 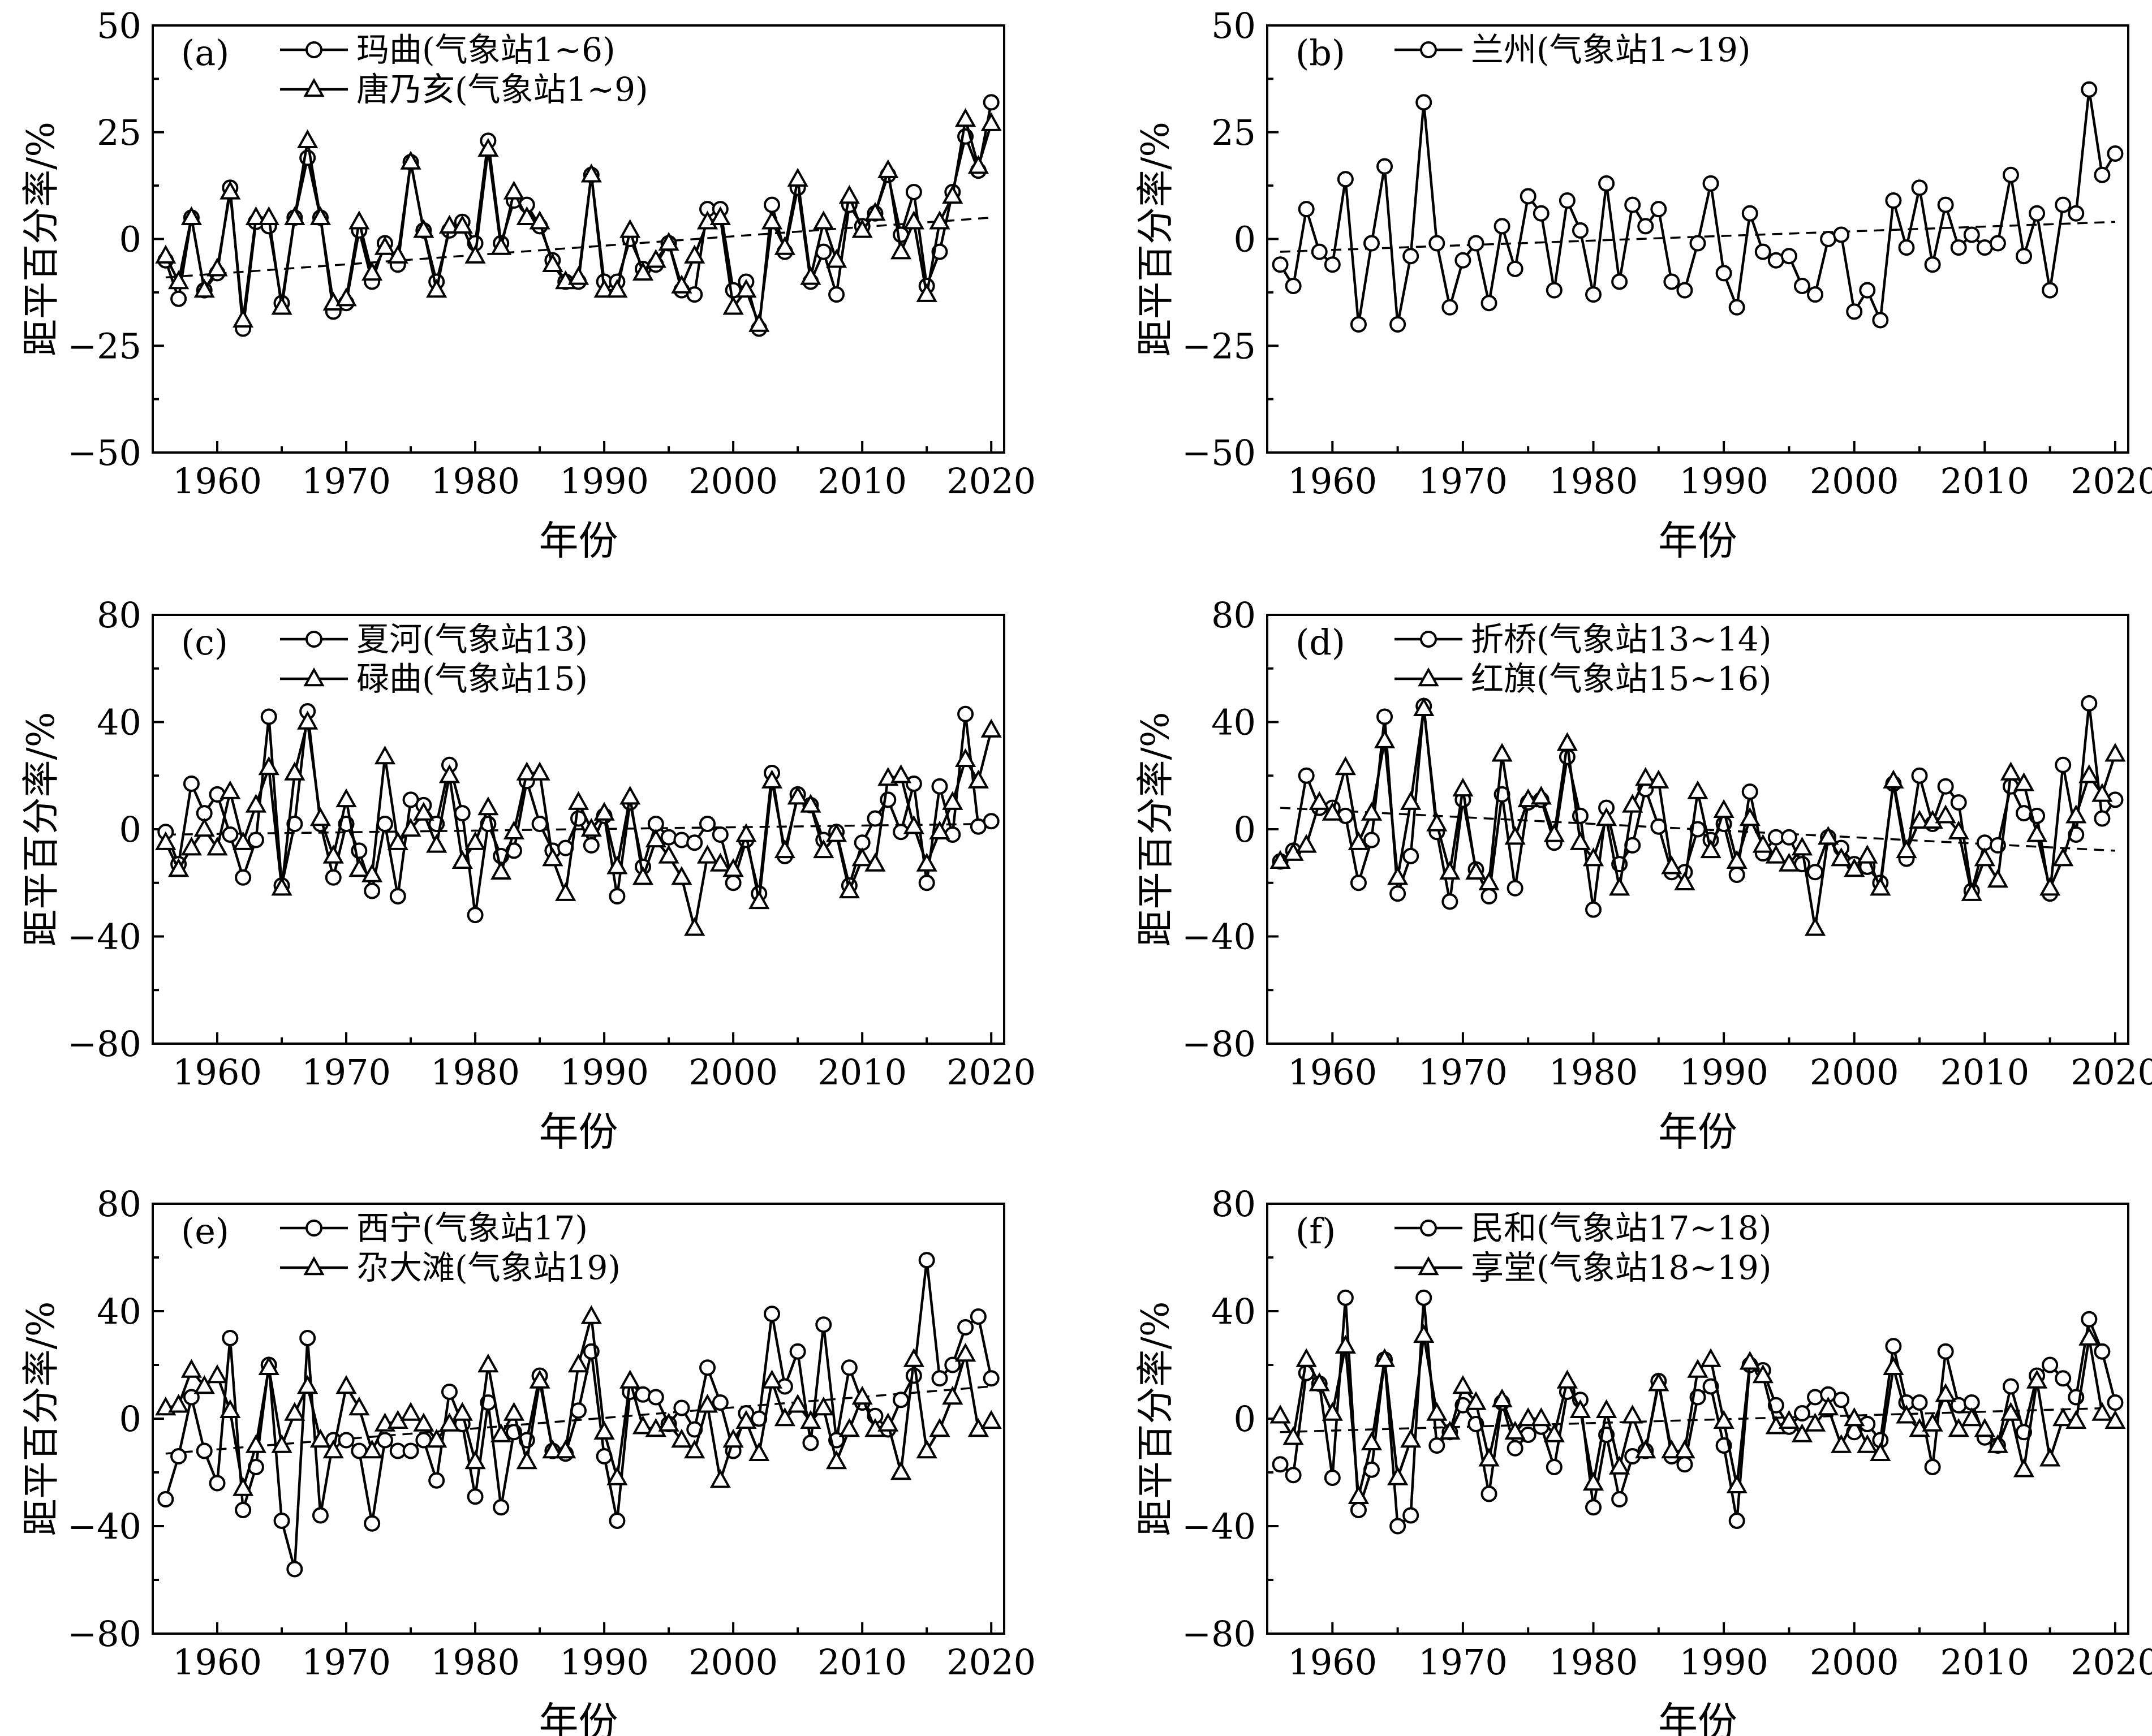 I want to click on x-tick-label: 1990, so click(x=1724, y=1072).